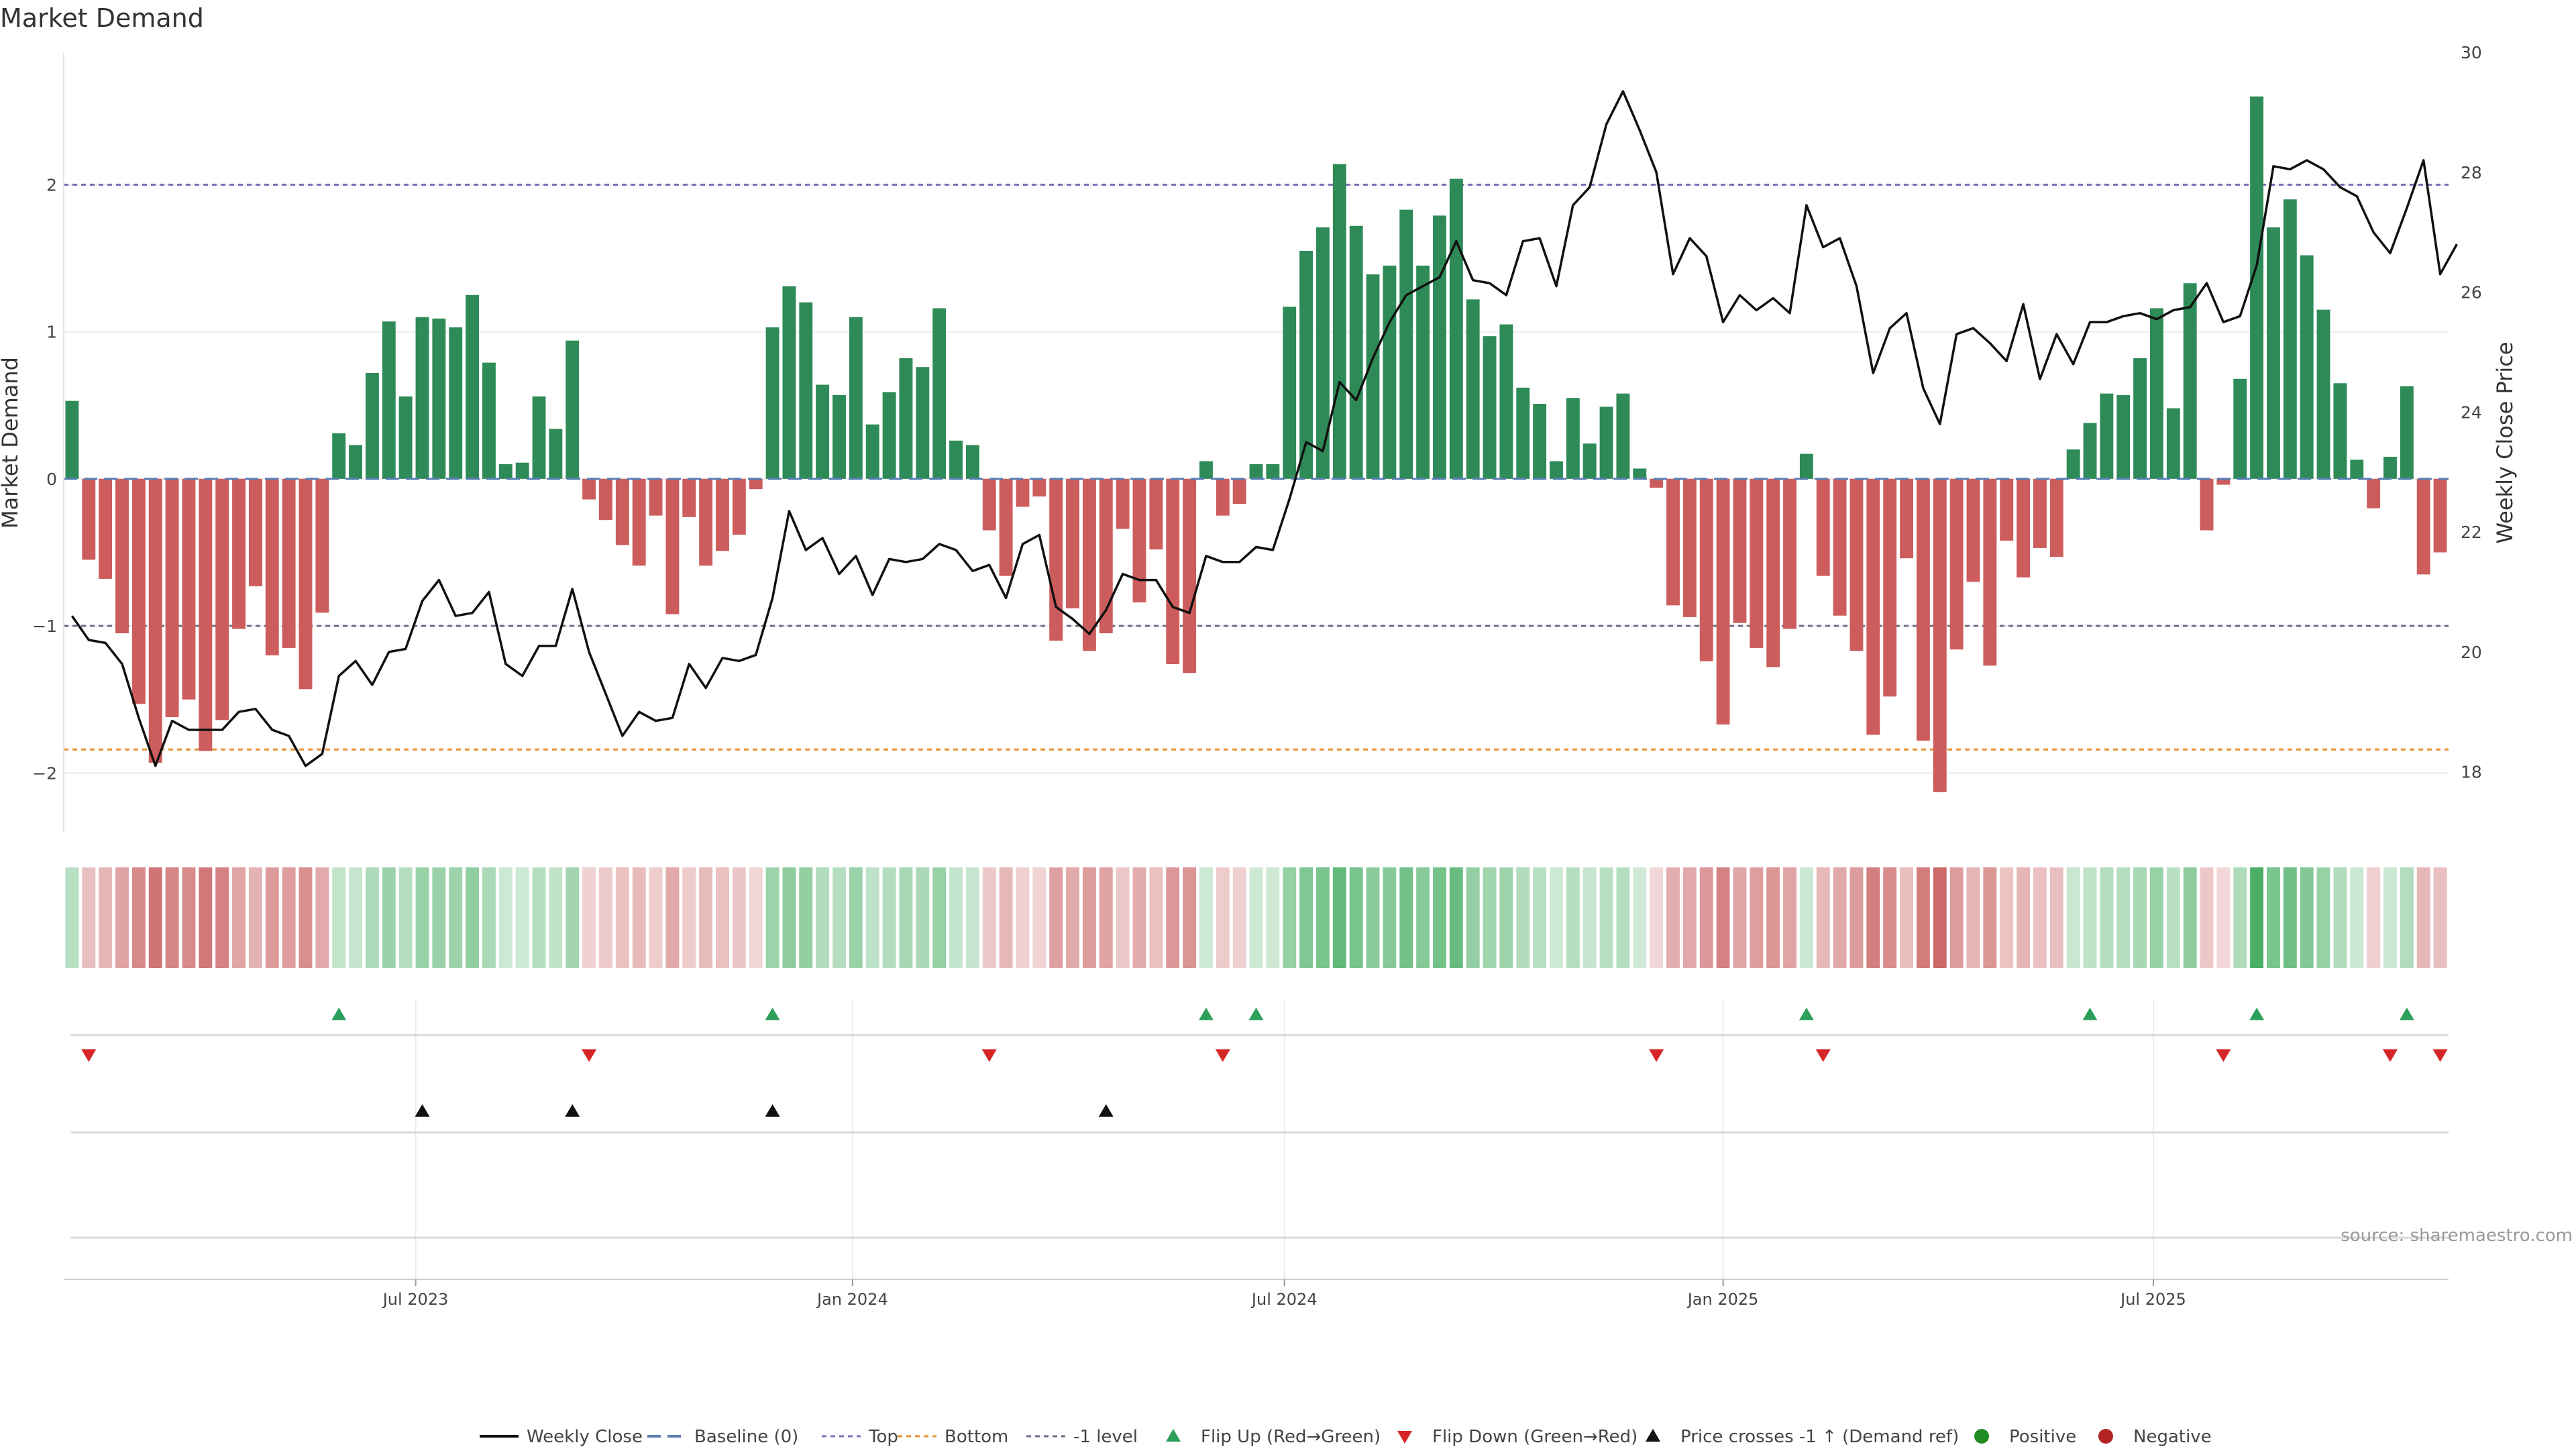 Image resolution: width=2576 pixels, height=1449 pixels. Describe the element at coordinates (2042, 1437) in the screenshot. I see `legend-label: Positive` at that location.